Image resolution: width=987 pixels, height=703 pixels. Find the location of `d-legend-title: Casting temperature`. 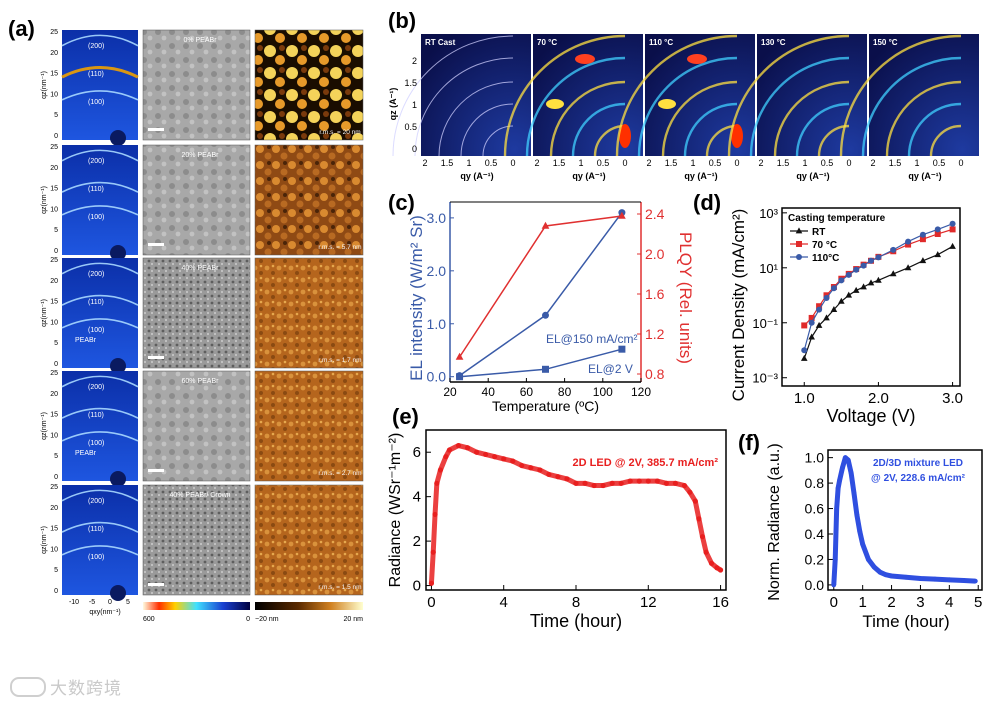

d-legend-title: Casting temperature is located at coordinates (837, 218).